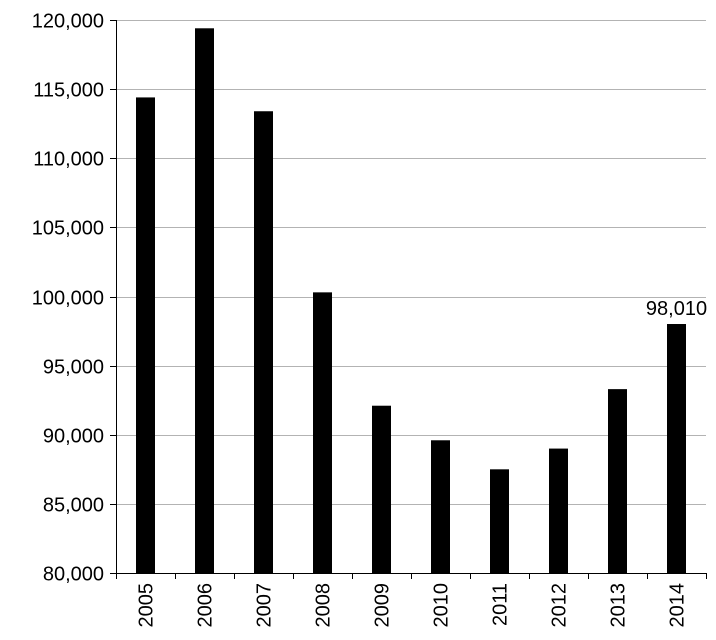  What do you see at coordinates (147, 605) in the screenshot?
I see `x-tick-label: 2005` at bounding box center [147, 605].